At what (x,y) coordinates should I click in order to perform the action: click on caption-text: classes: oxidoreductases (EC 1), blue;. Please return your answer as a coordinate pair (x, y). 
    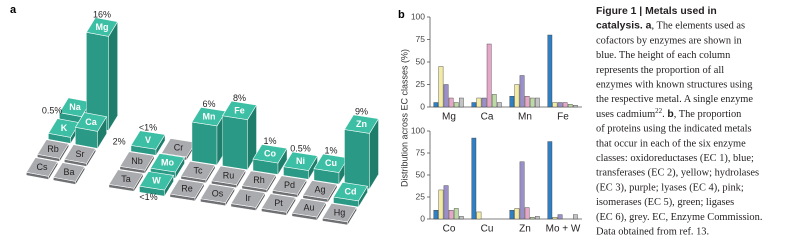
    Looking at the image, I should click on (675, 158).